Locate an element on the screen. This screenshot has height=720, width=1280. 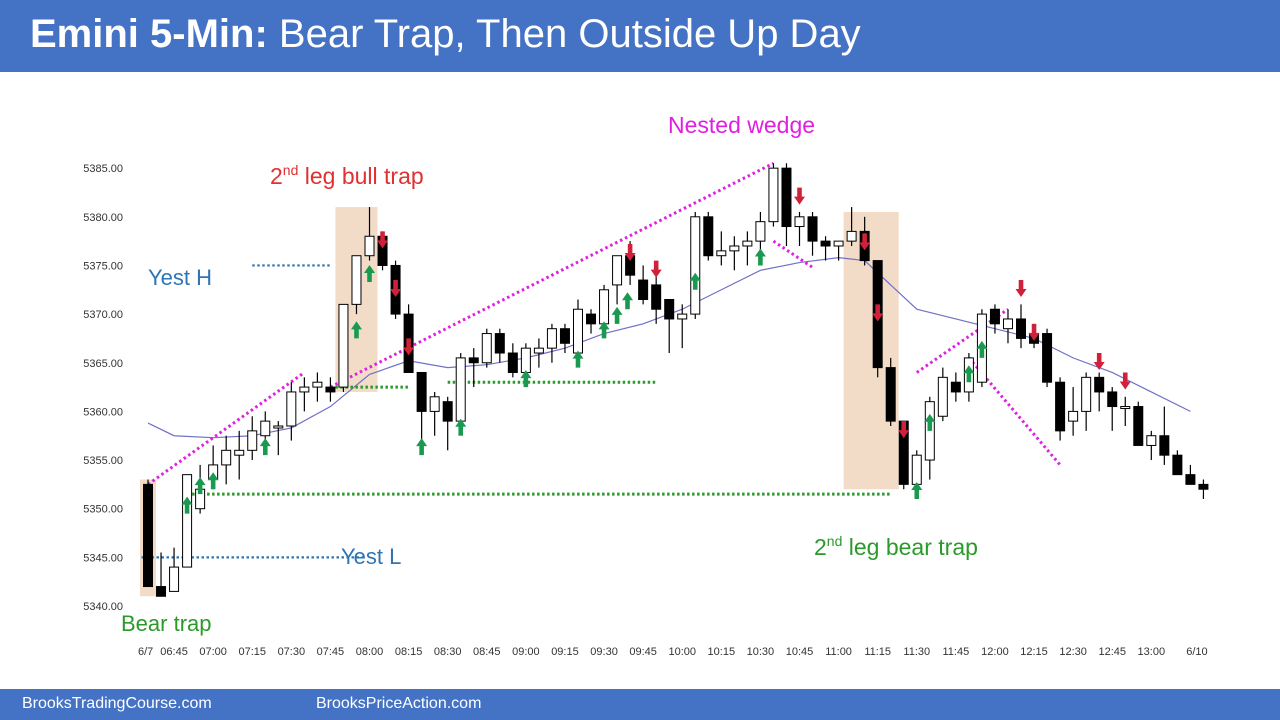
x-tick-label: 09:00 is located at coordinates (526, 652).